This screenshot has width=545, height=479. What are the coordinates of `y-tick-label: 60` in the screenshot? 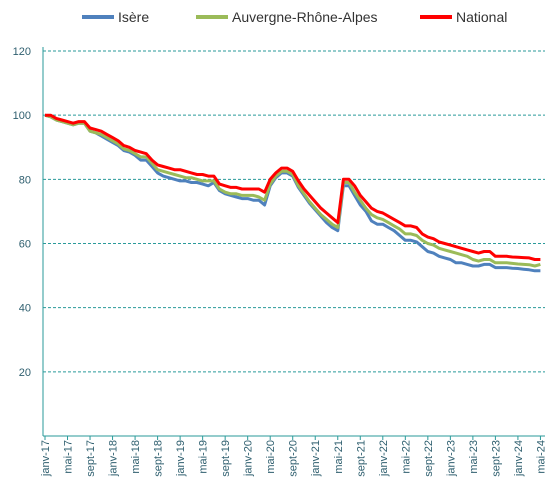 It's located at (25, 245).